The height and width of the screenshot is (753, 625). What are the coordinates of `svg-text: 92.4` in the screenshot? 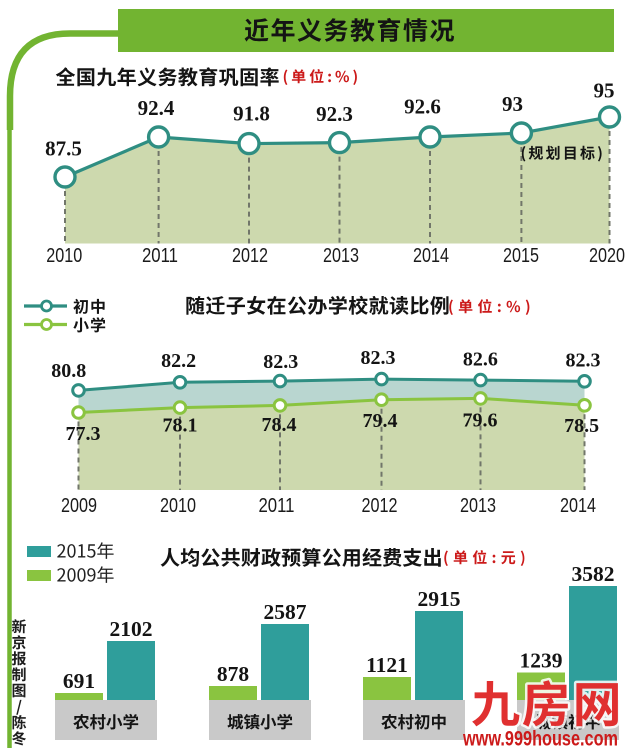 It's located at (156, 108).